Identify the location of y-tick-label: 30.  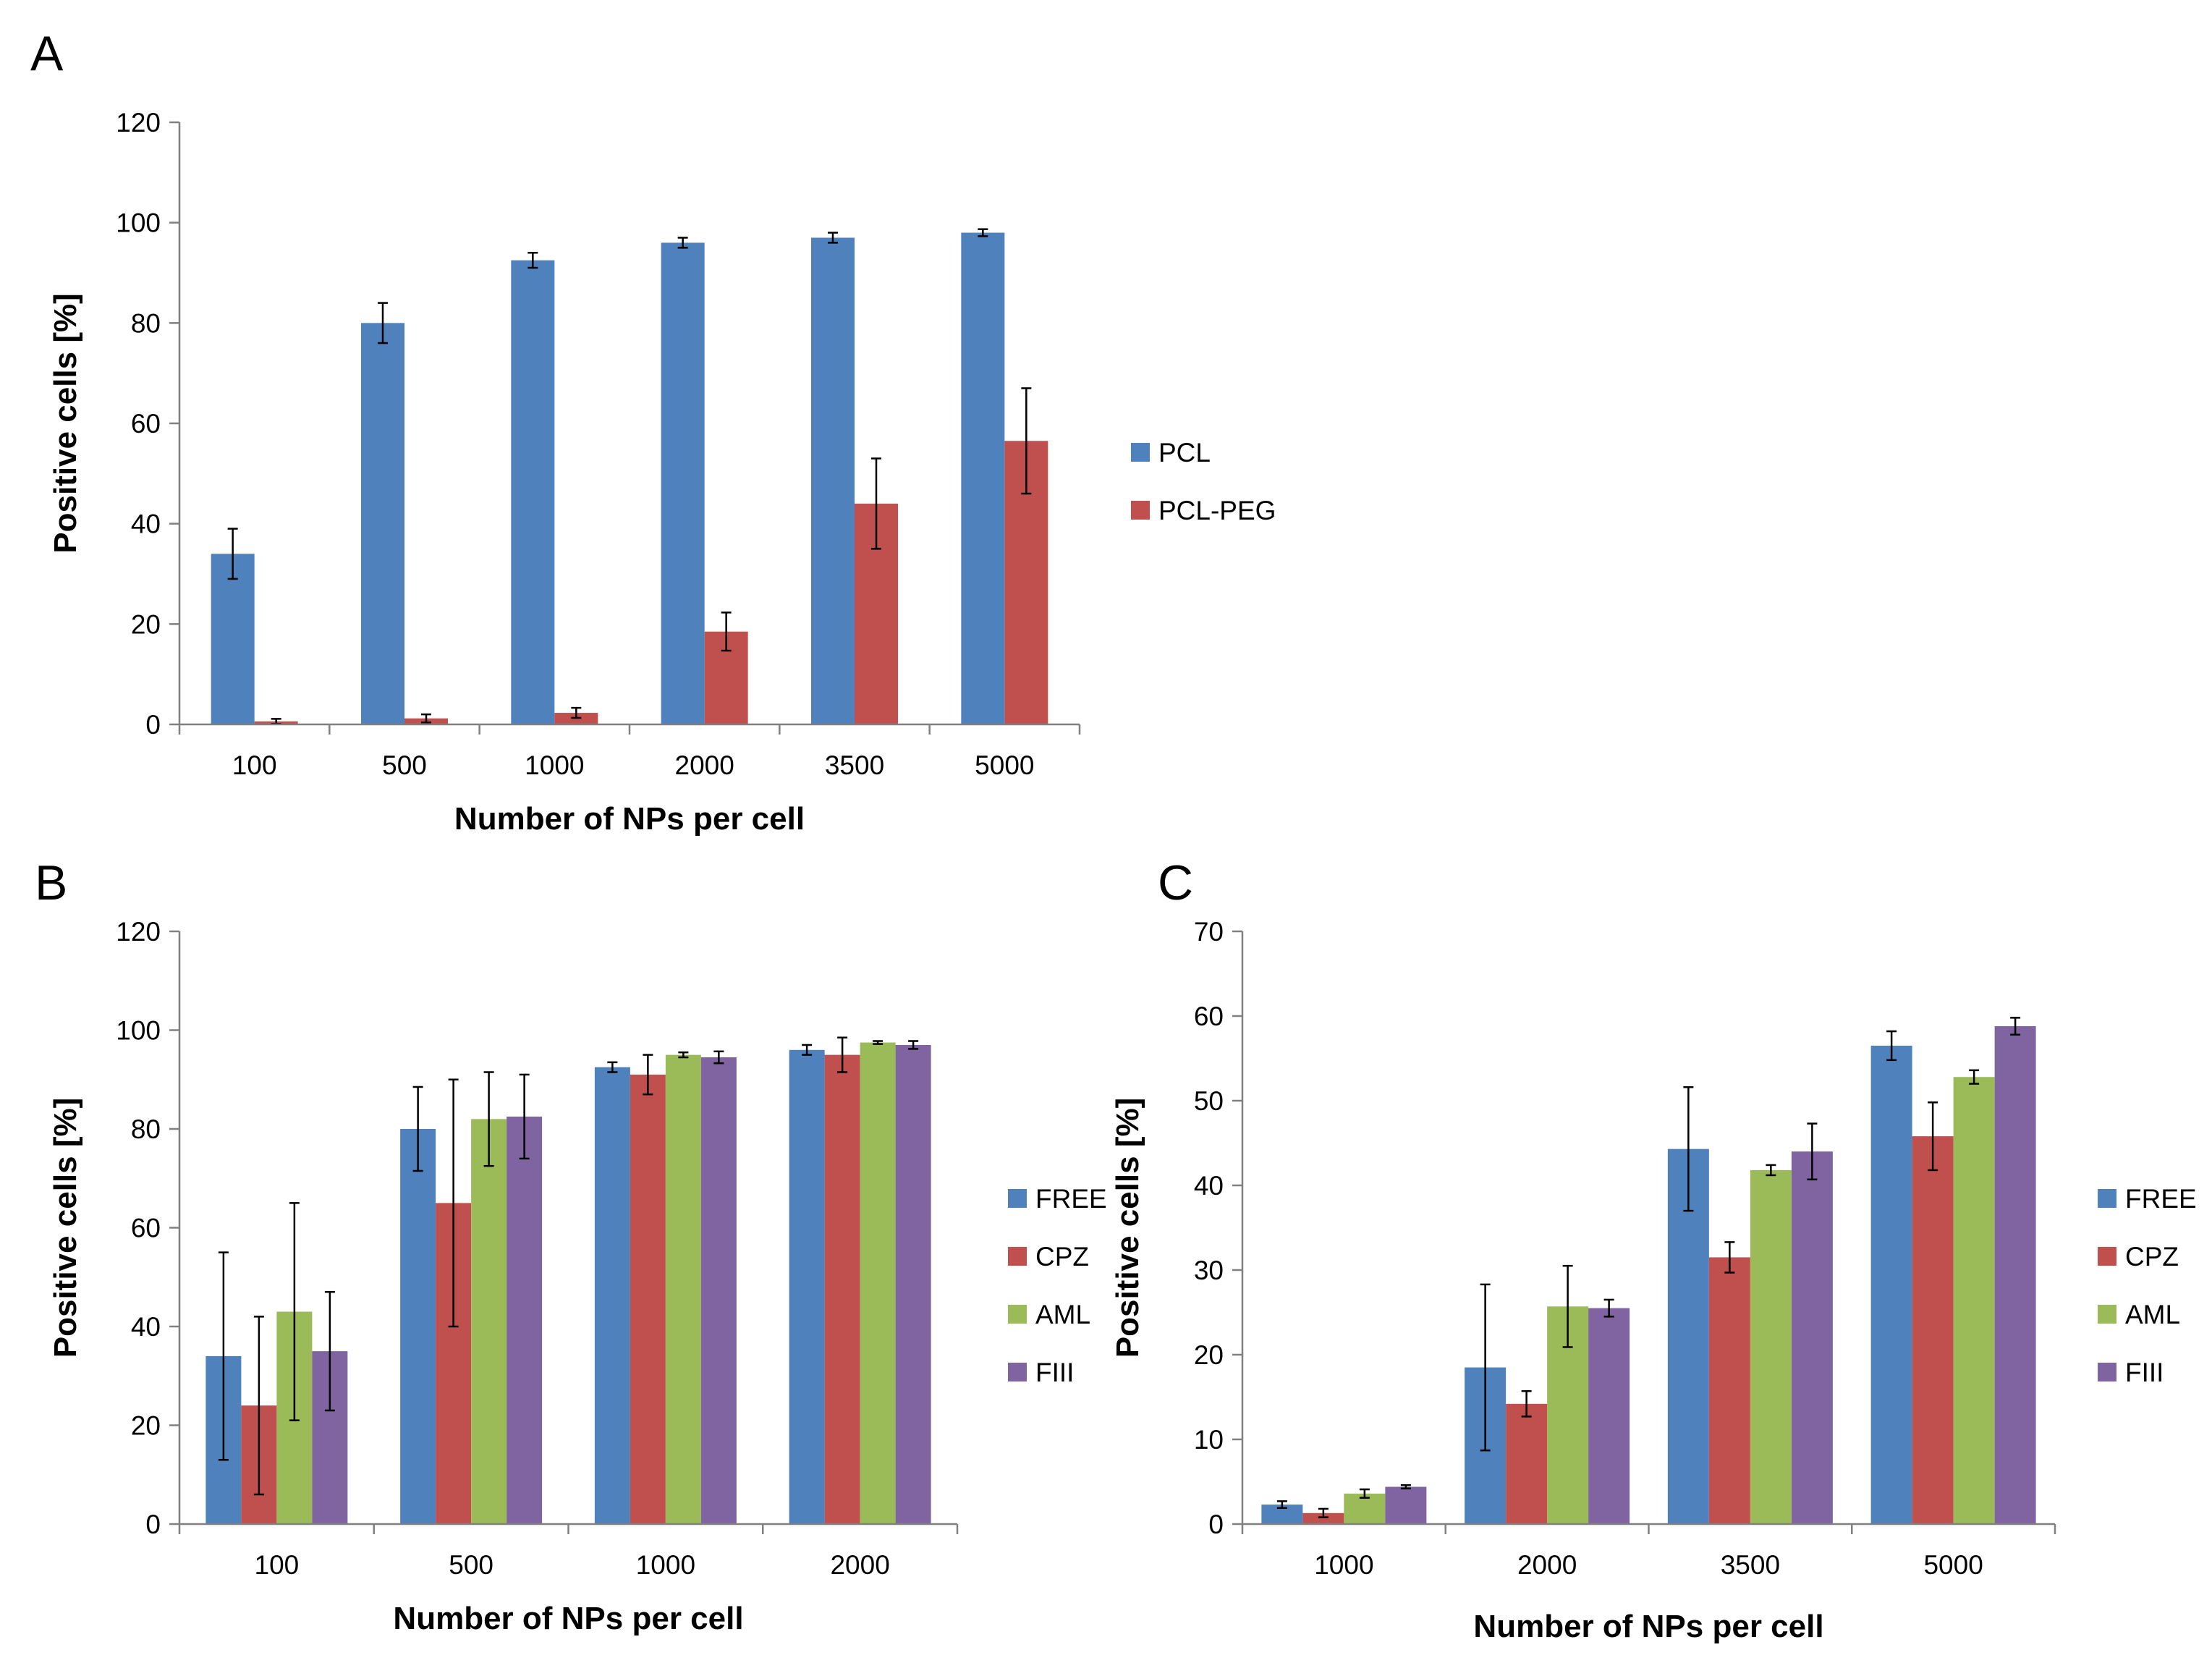
(1209, 1271).